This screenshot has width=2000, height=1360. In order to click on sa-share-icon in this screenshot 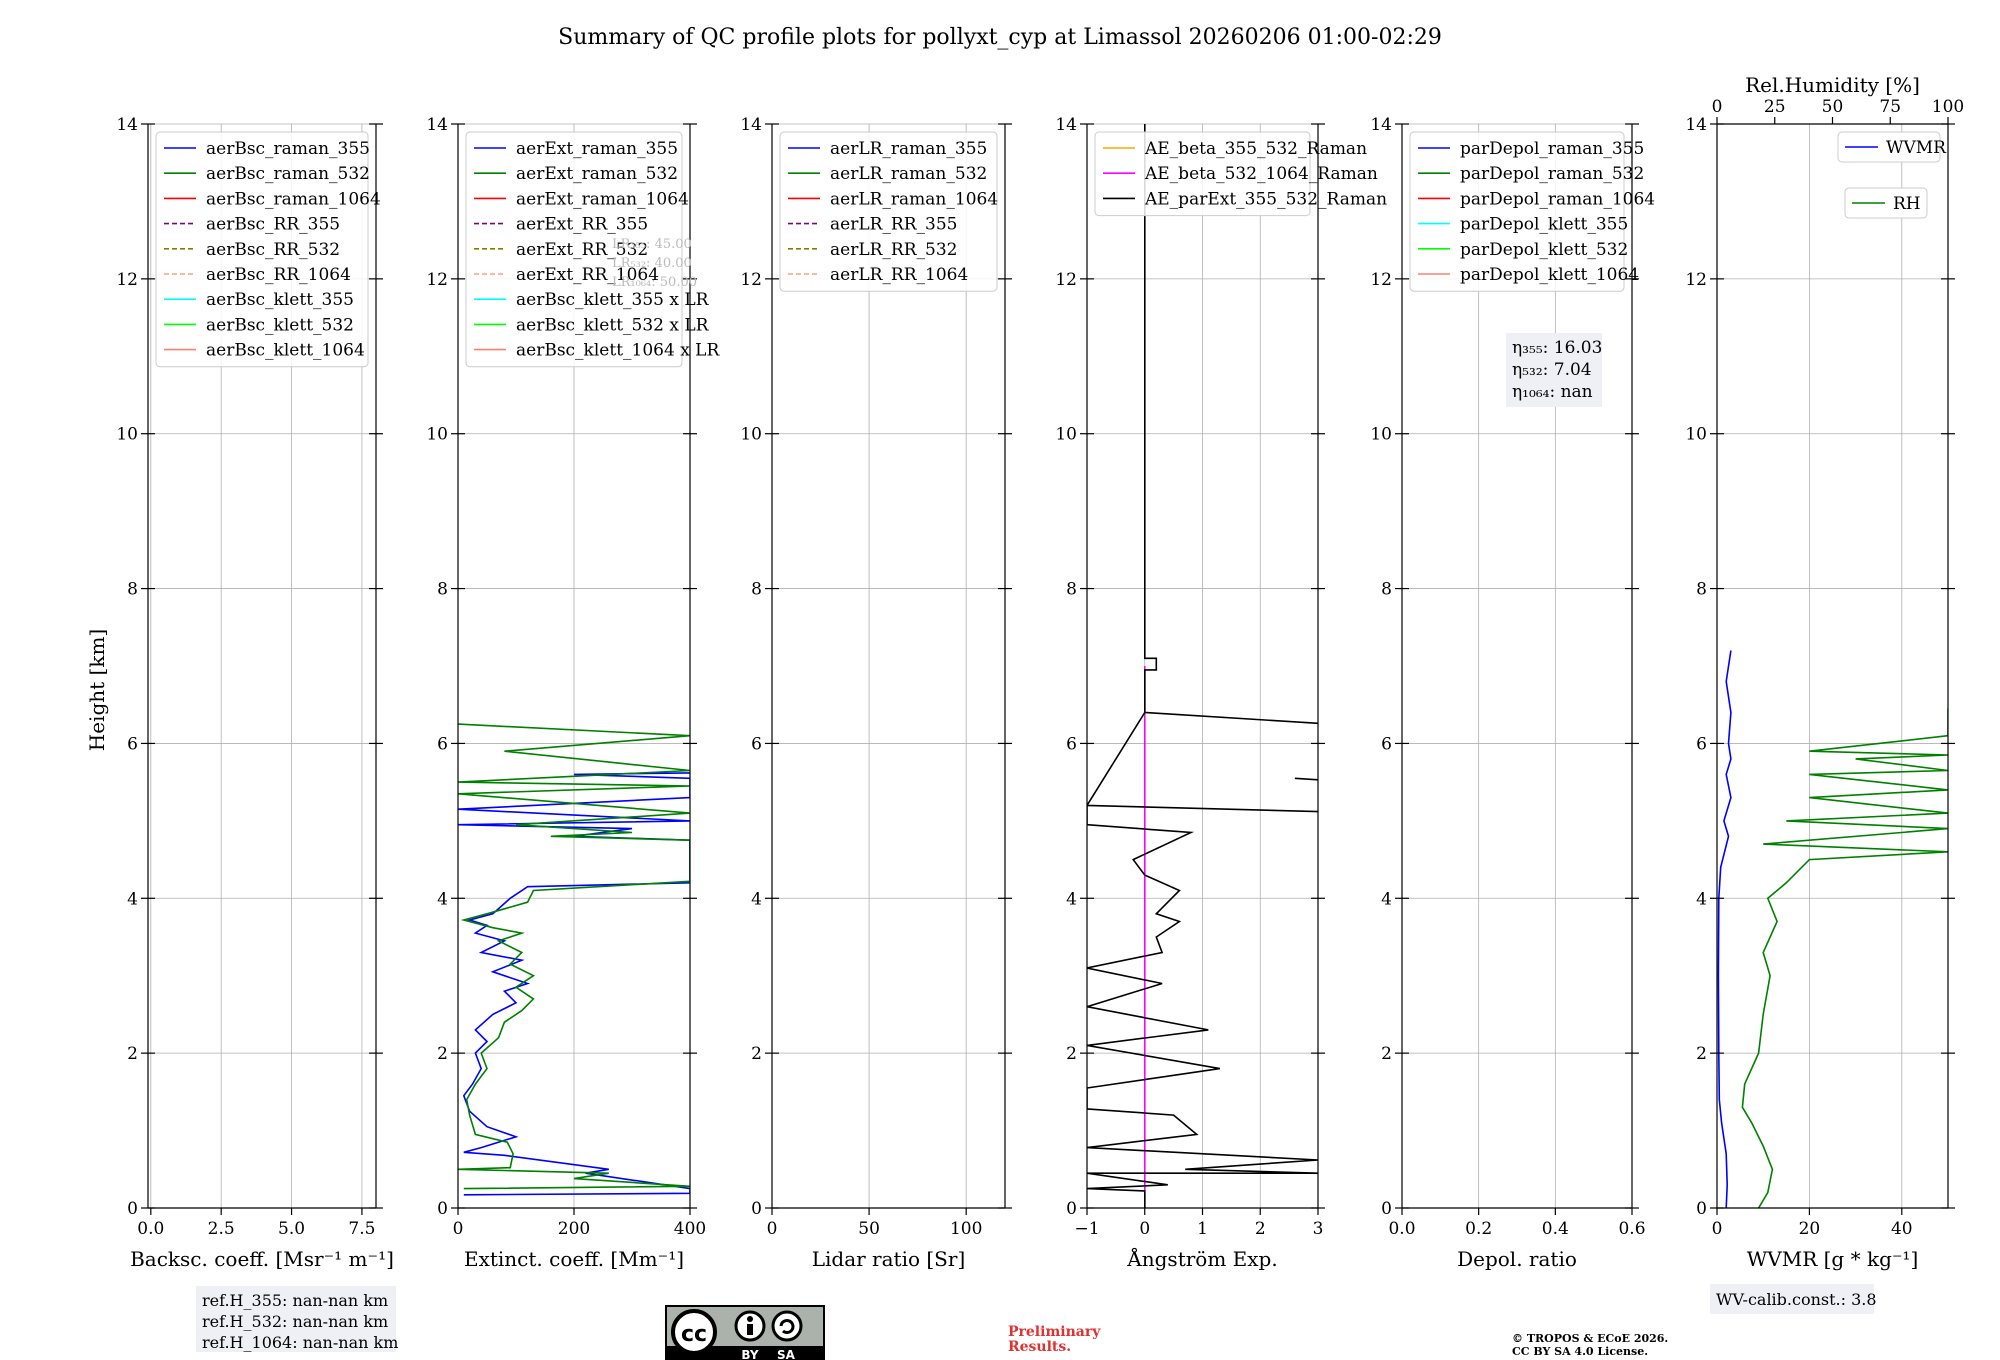, I will do `click(787, 1326)`.